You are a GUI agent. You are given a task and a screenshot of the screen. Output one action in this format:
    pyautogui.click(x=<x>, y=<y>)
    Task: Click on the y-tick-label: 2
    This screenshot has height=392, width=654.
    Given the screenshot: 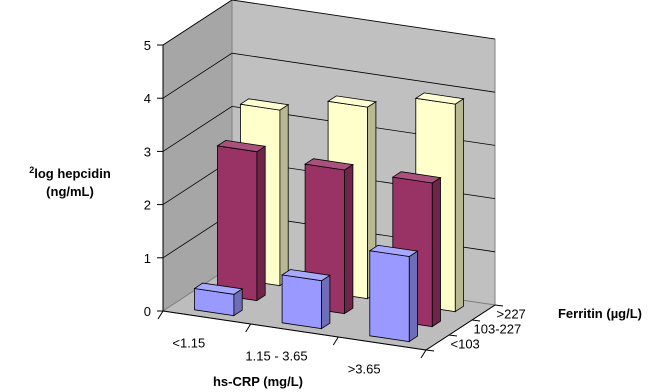 What is the action you would take?
    pyautogui.click(x=147, y=205)
    